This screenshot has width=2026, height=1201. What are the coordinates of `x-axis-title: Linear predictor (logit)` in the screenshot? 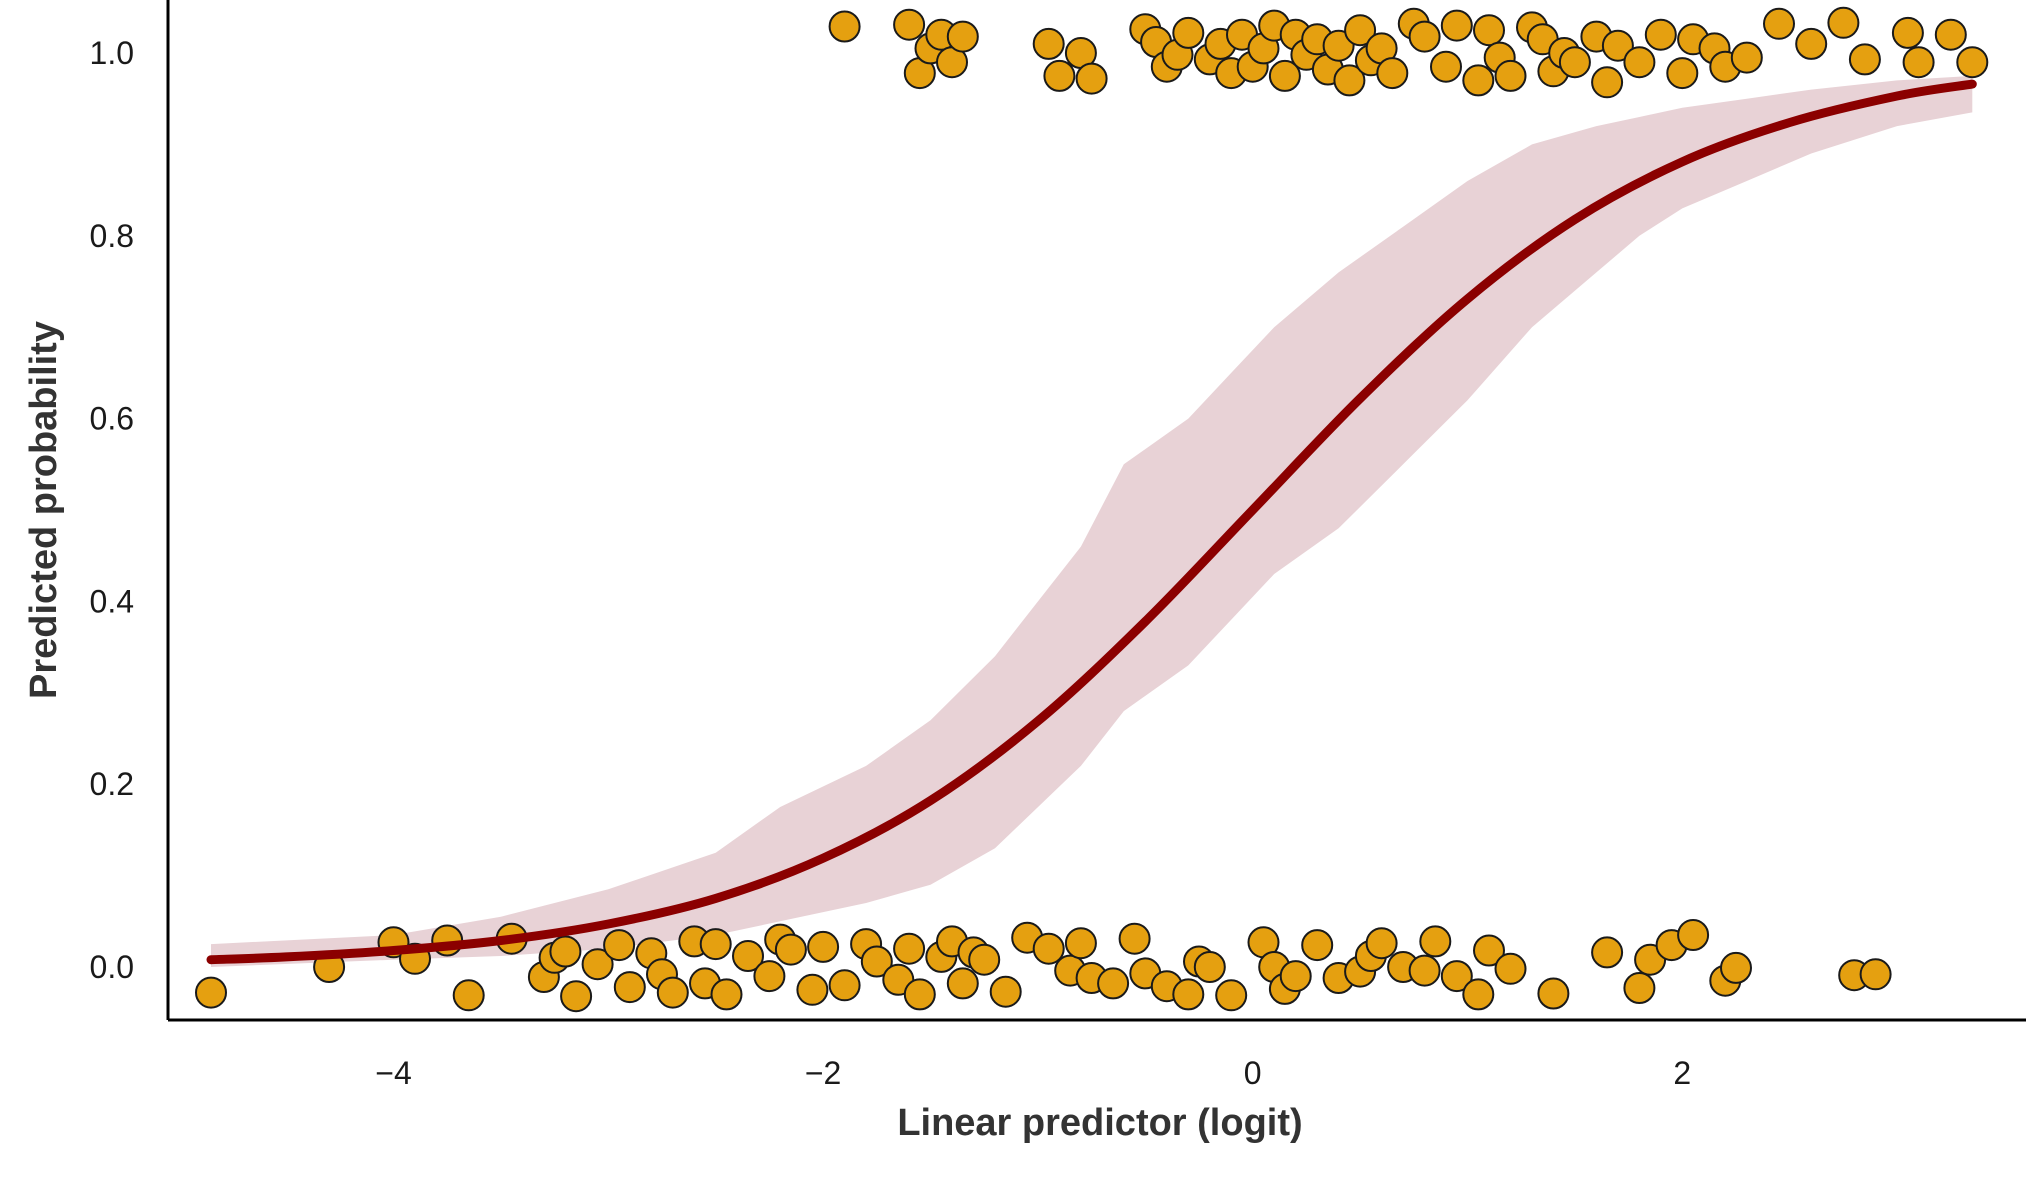 It's located at (1099, 1123).